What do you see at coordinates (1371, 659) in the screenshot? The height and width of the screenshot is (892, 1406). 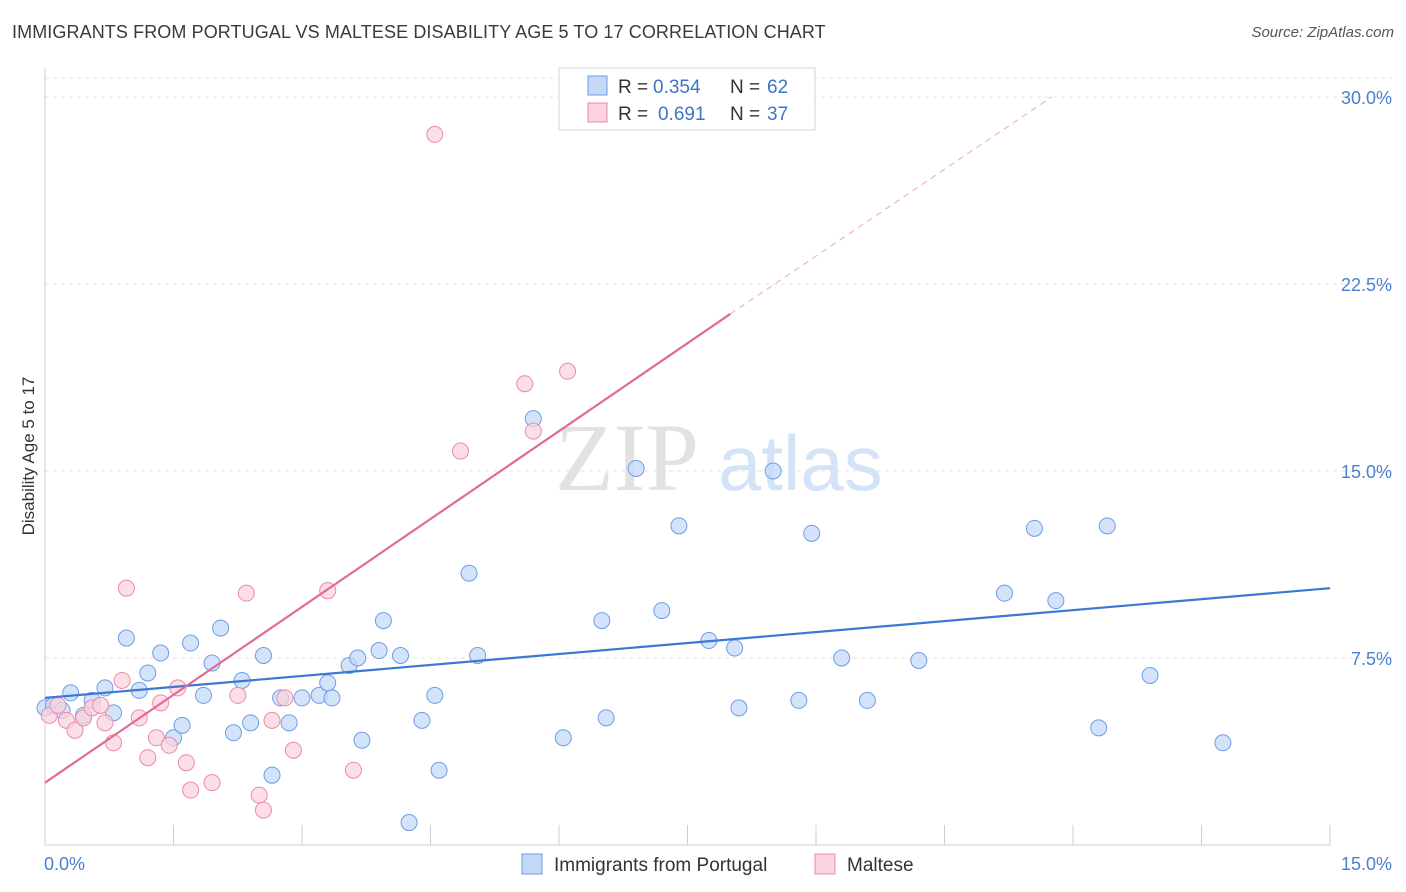 I see `y-tick-label: 7.5%` at bounding box center [1371, 659].